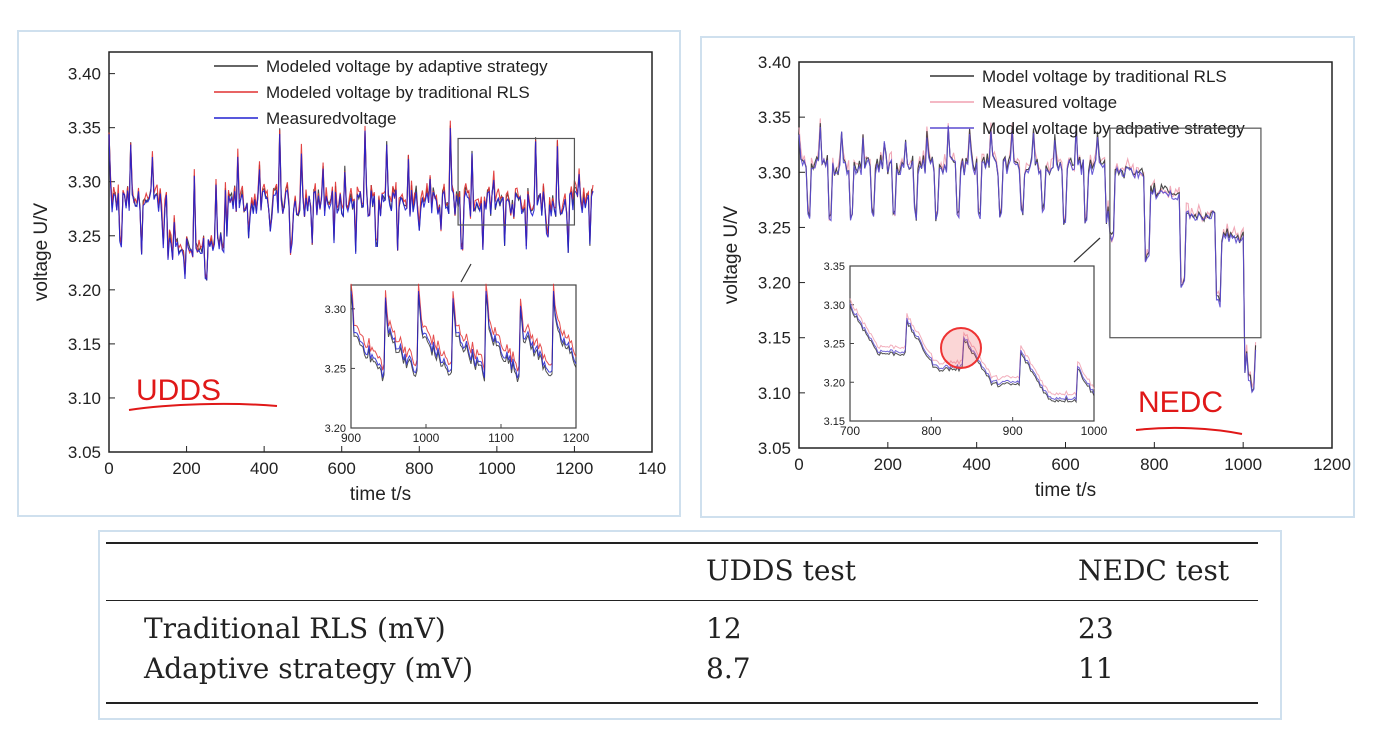 The height and width of the screenshot is (734, 1383). I want to click on legend-label: Modeled voltage by traditional RLS, so click(398, 92).